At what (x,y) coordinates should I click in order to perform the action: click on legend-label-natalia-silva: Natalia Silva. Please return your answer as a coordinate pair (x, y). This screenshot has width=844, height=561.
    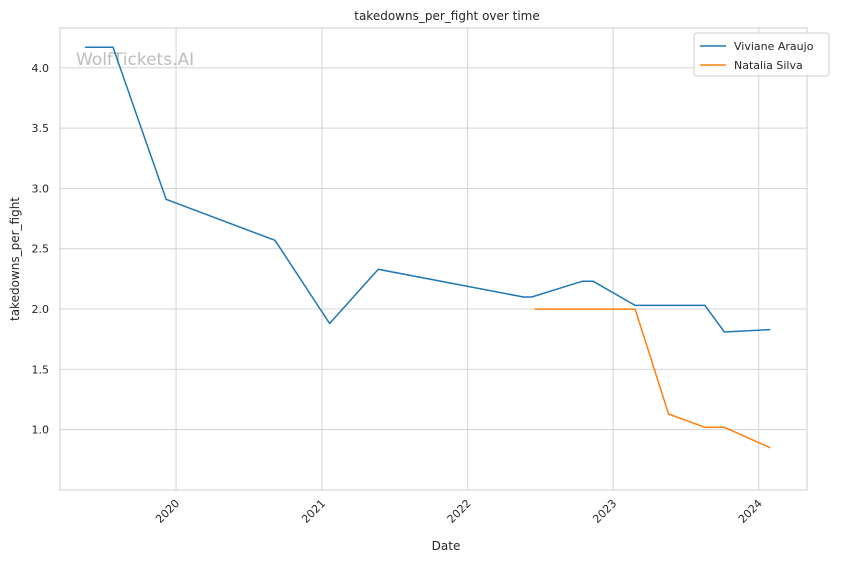
    Looking at the image, I should click on (768, 65).